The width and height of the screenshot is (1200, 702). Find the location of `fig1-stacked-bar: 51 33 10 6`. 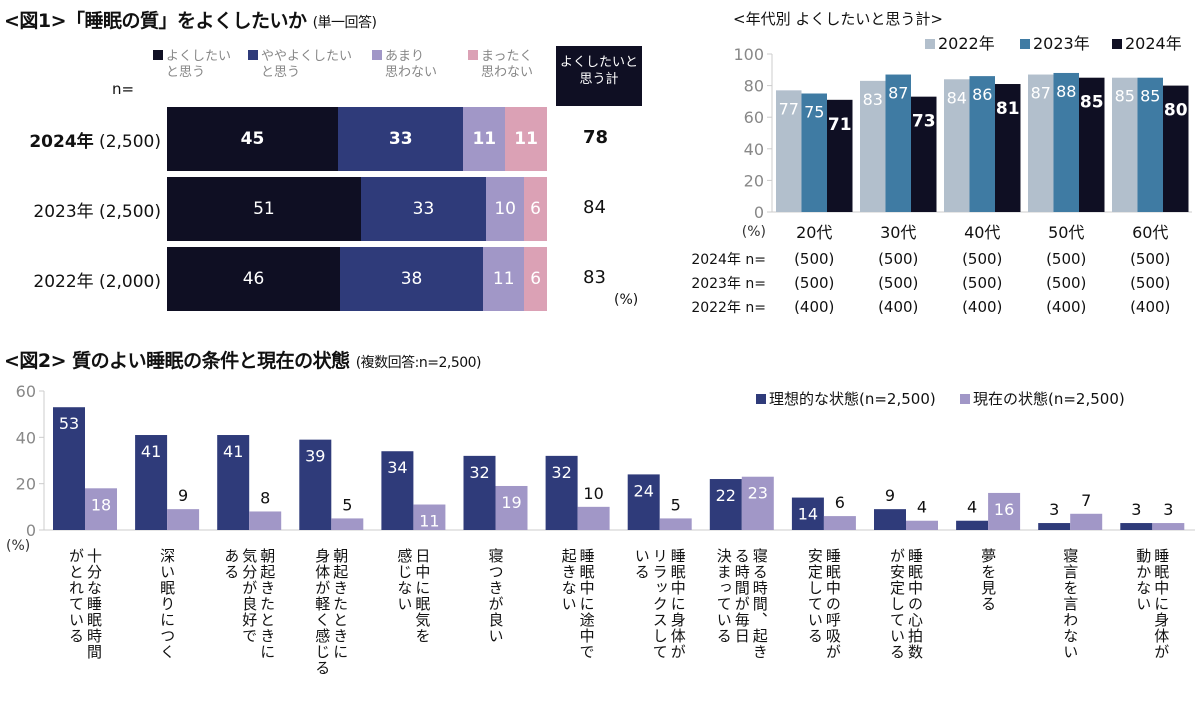

fig1-stacked-bar: 51 33 10 6 is located at coordinates (357, 209).